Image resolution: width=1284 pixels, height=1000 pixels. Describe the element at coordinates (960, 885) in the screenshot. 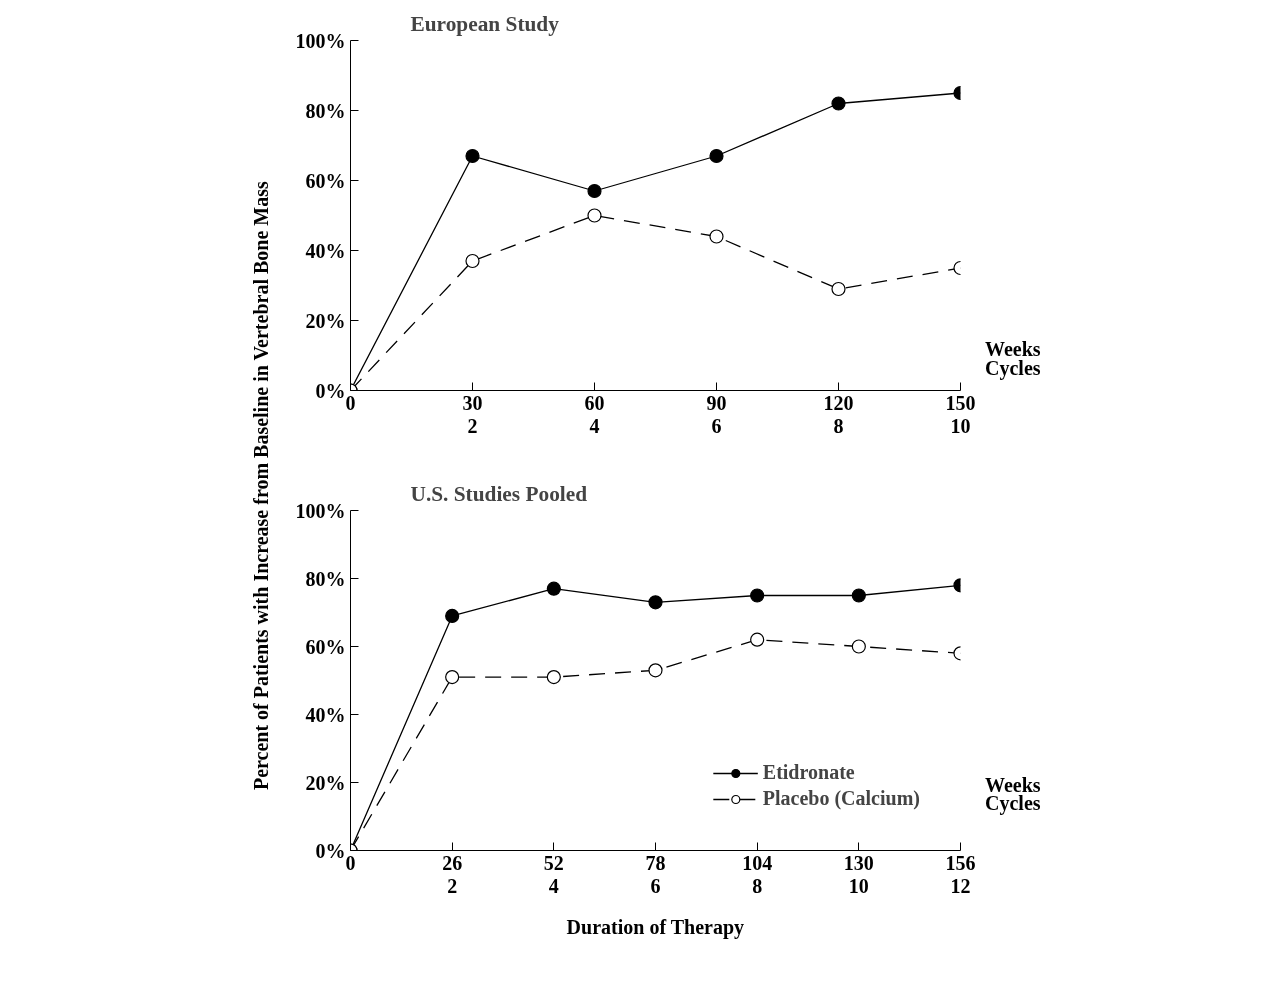

I see `x2-tick-label: 12` at that location.